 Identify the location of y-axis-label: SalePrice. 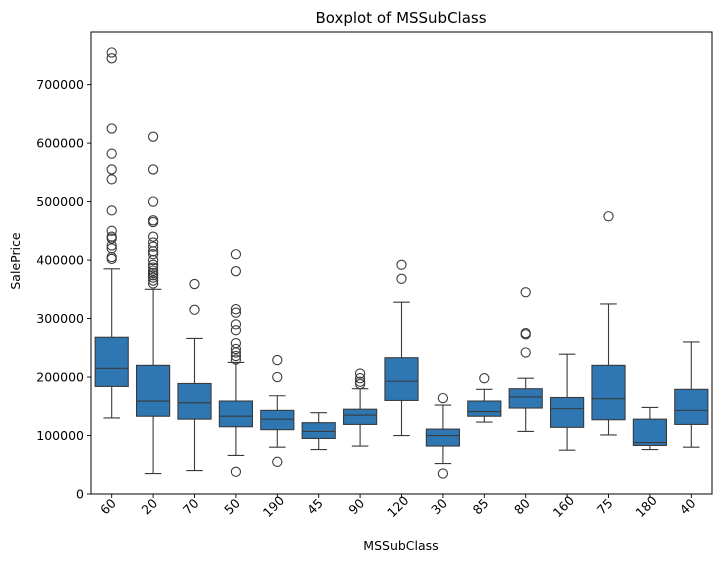
(15, 261).